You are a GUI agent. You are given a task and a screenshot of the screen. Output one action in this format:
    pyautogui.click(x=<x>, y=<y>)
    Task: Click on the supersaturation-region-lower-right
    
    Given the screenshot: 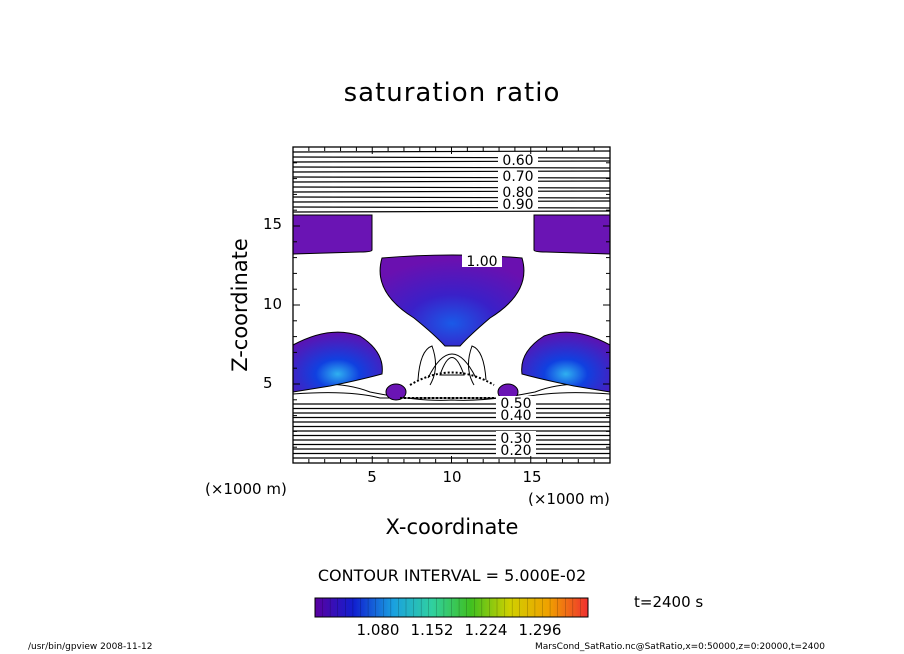 What is the action you would take?
    pyautogui.click(x=565, y=362)
    